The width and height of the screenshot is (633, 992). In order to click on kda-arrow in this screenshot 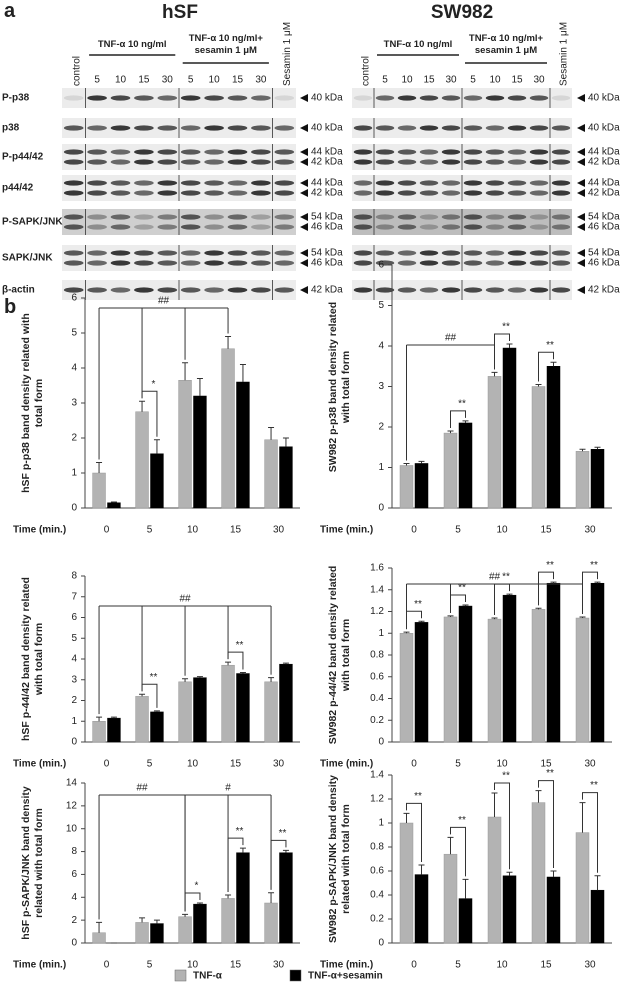, I will do `click(581, 128)`.